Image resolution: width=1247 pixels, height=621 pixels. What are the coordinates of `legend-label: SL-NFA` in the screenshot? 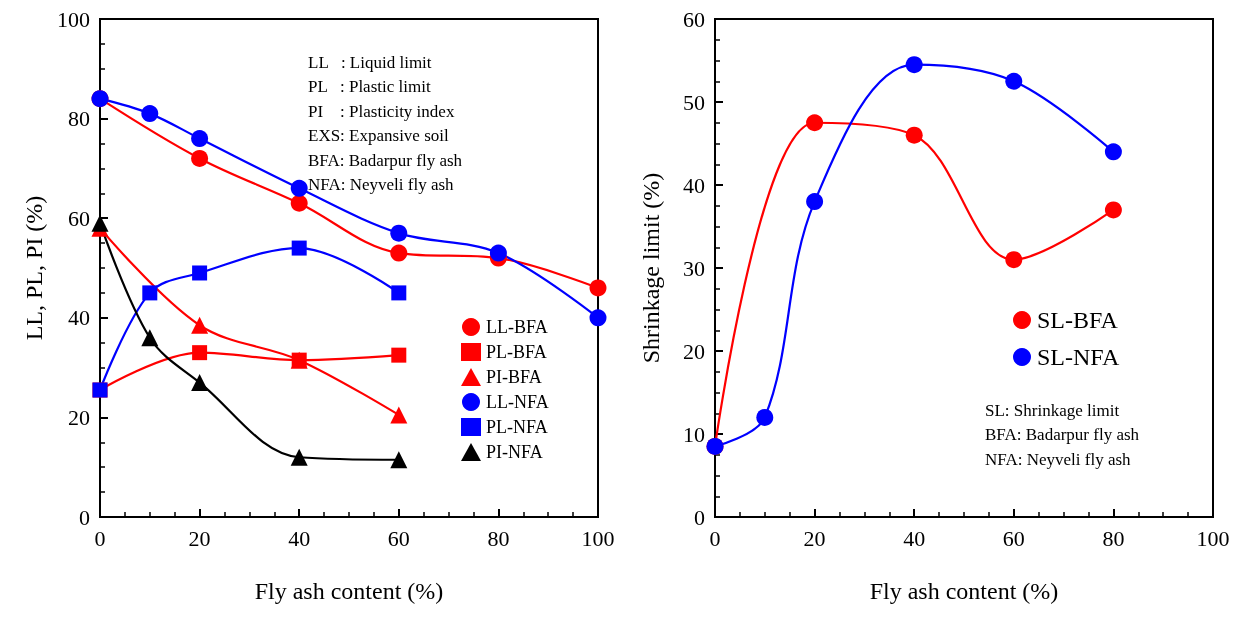 It's located at (1078, 357).